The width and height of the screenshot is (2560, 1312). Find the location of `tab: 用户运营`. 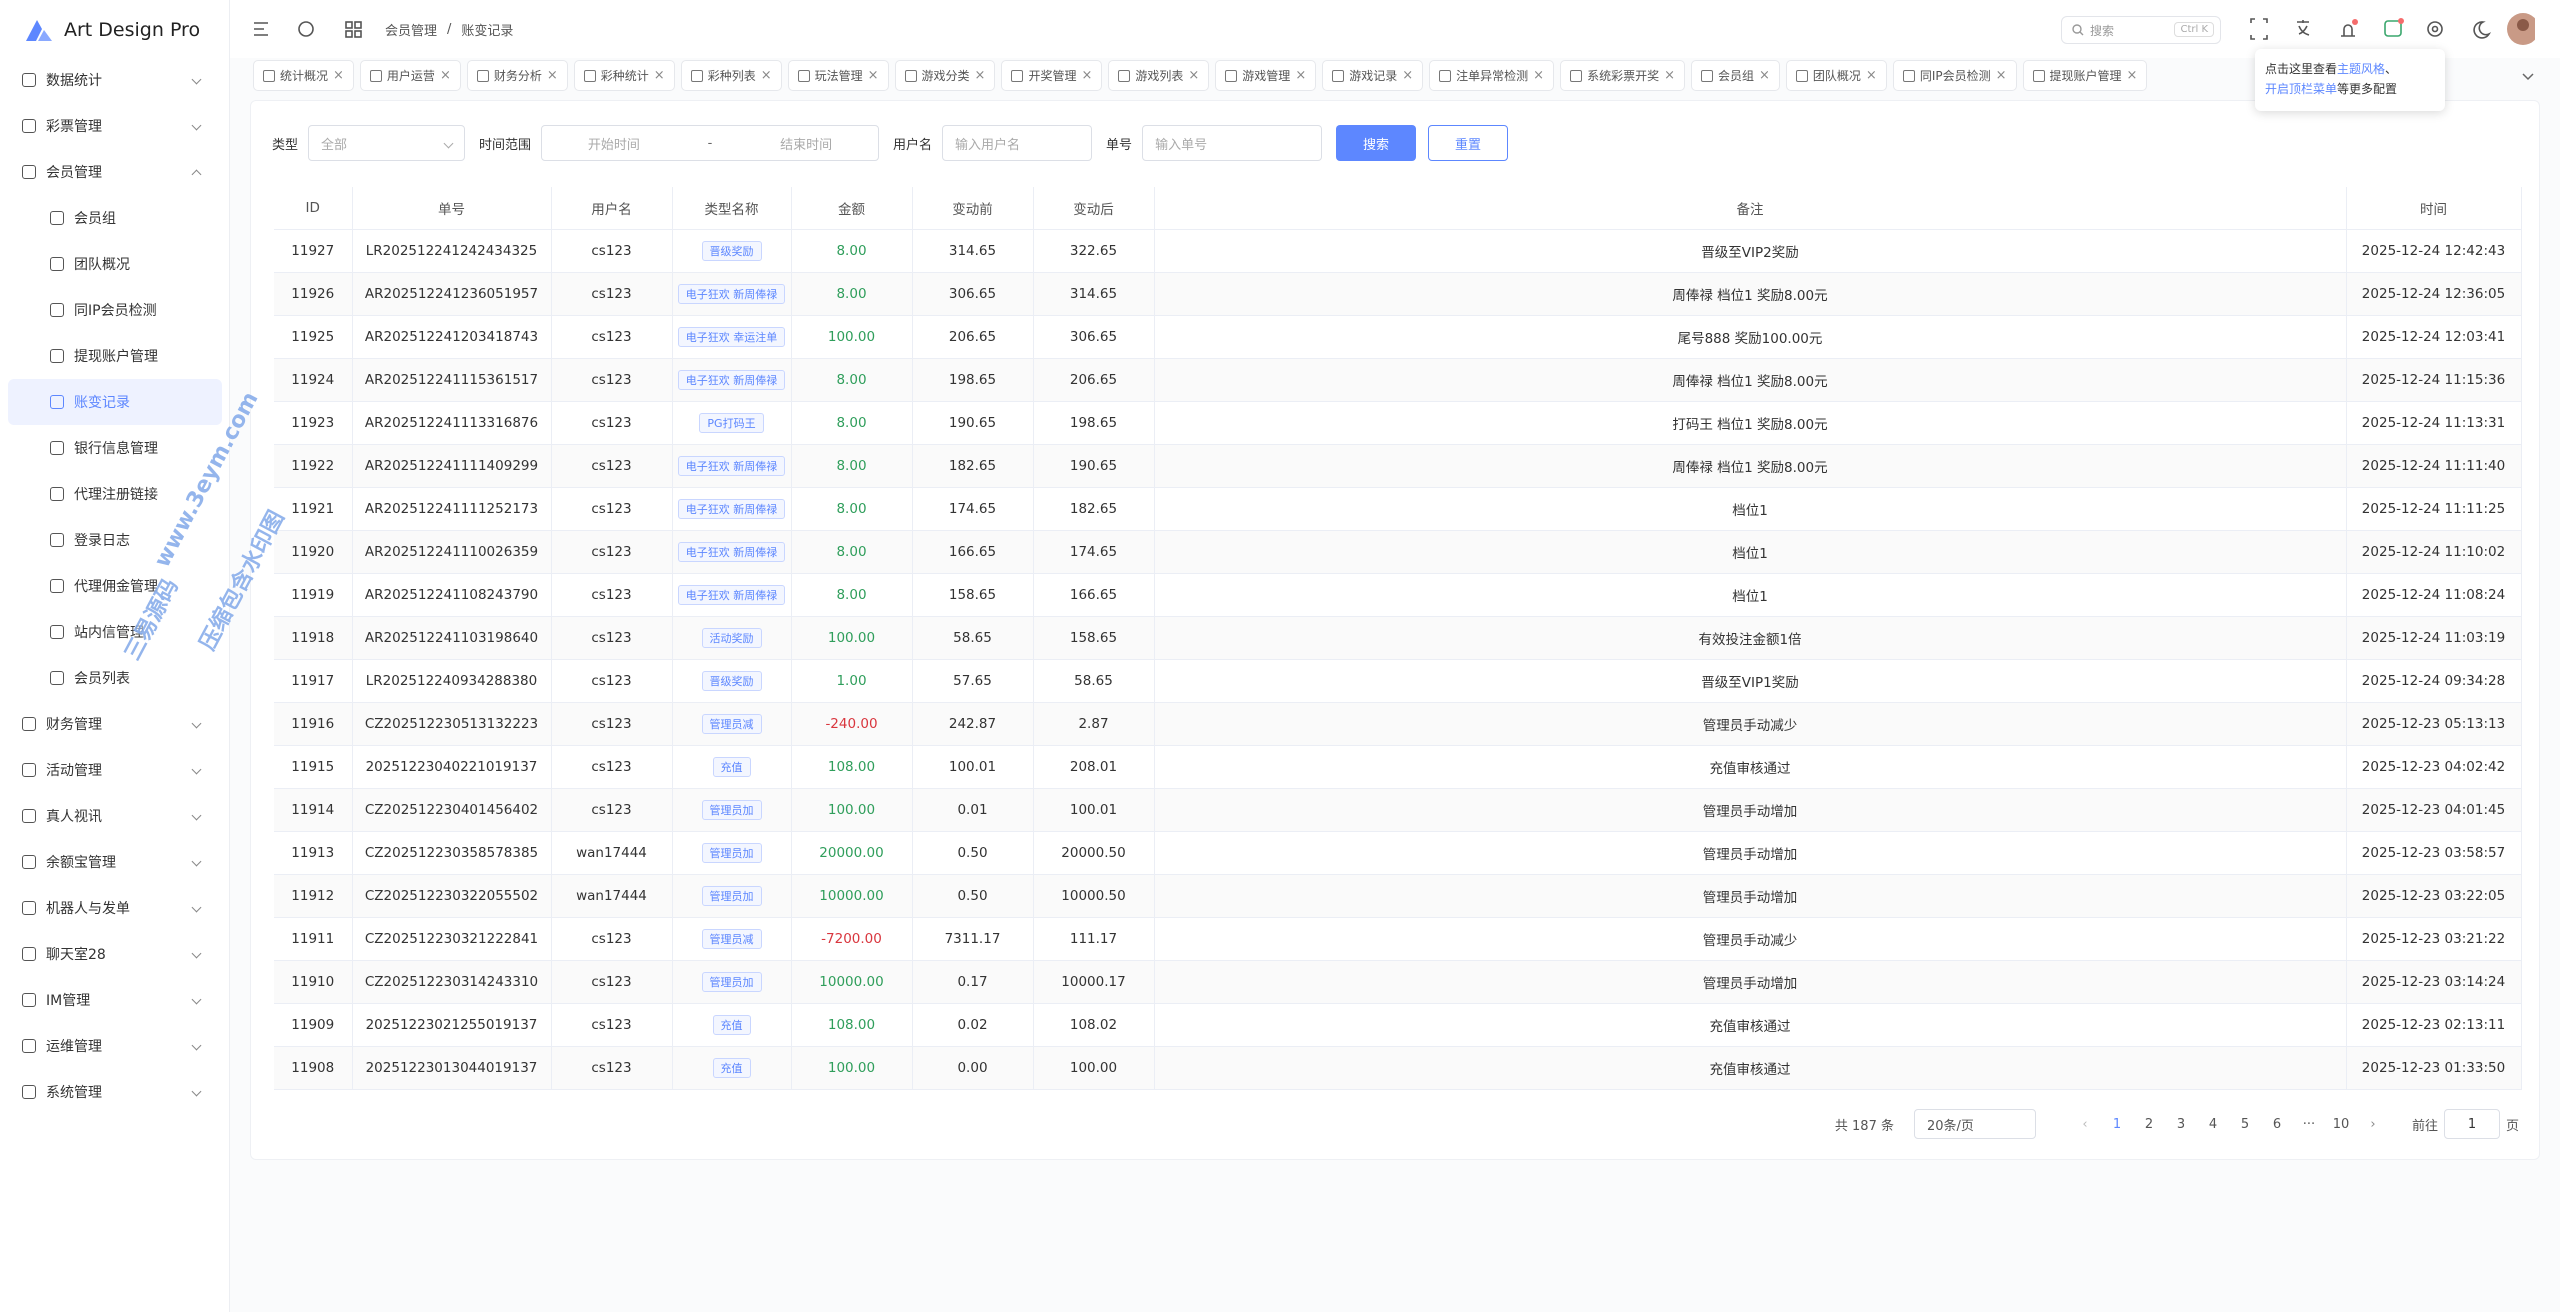

tab: 用户运营 is located at coordinates (410, 75).